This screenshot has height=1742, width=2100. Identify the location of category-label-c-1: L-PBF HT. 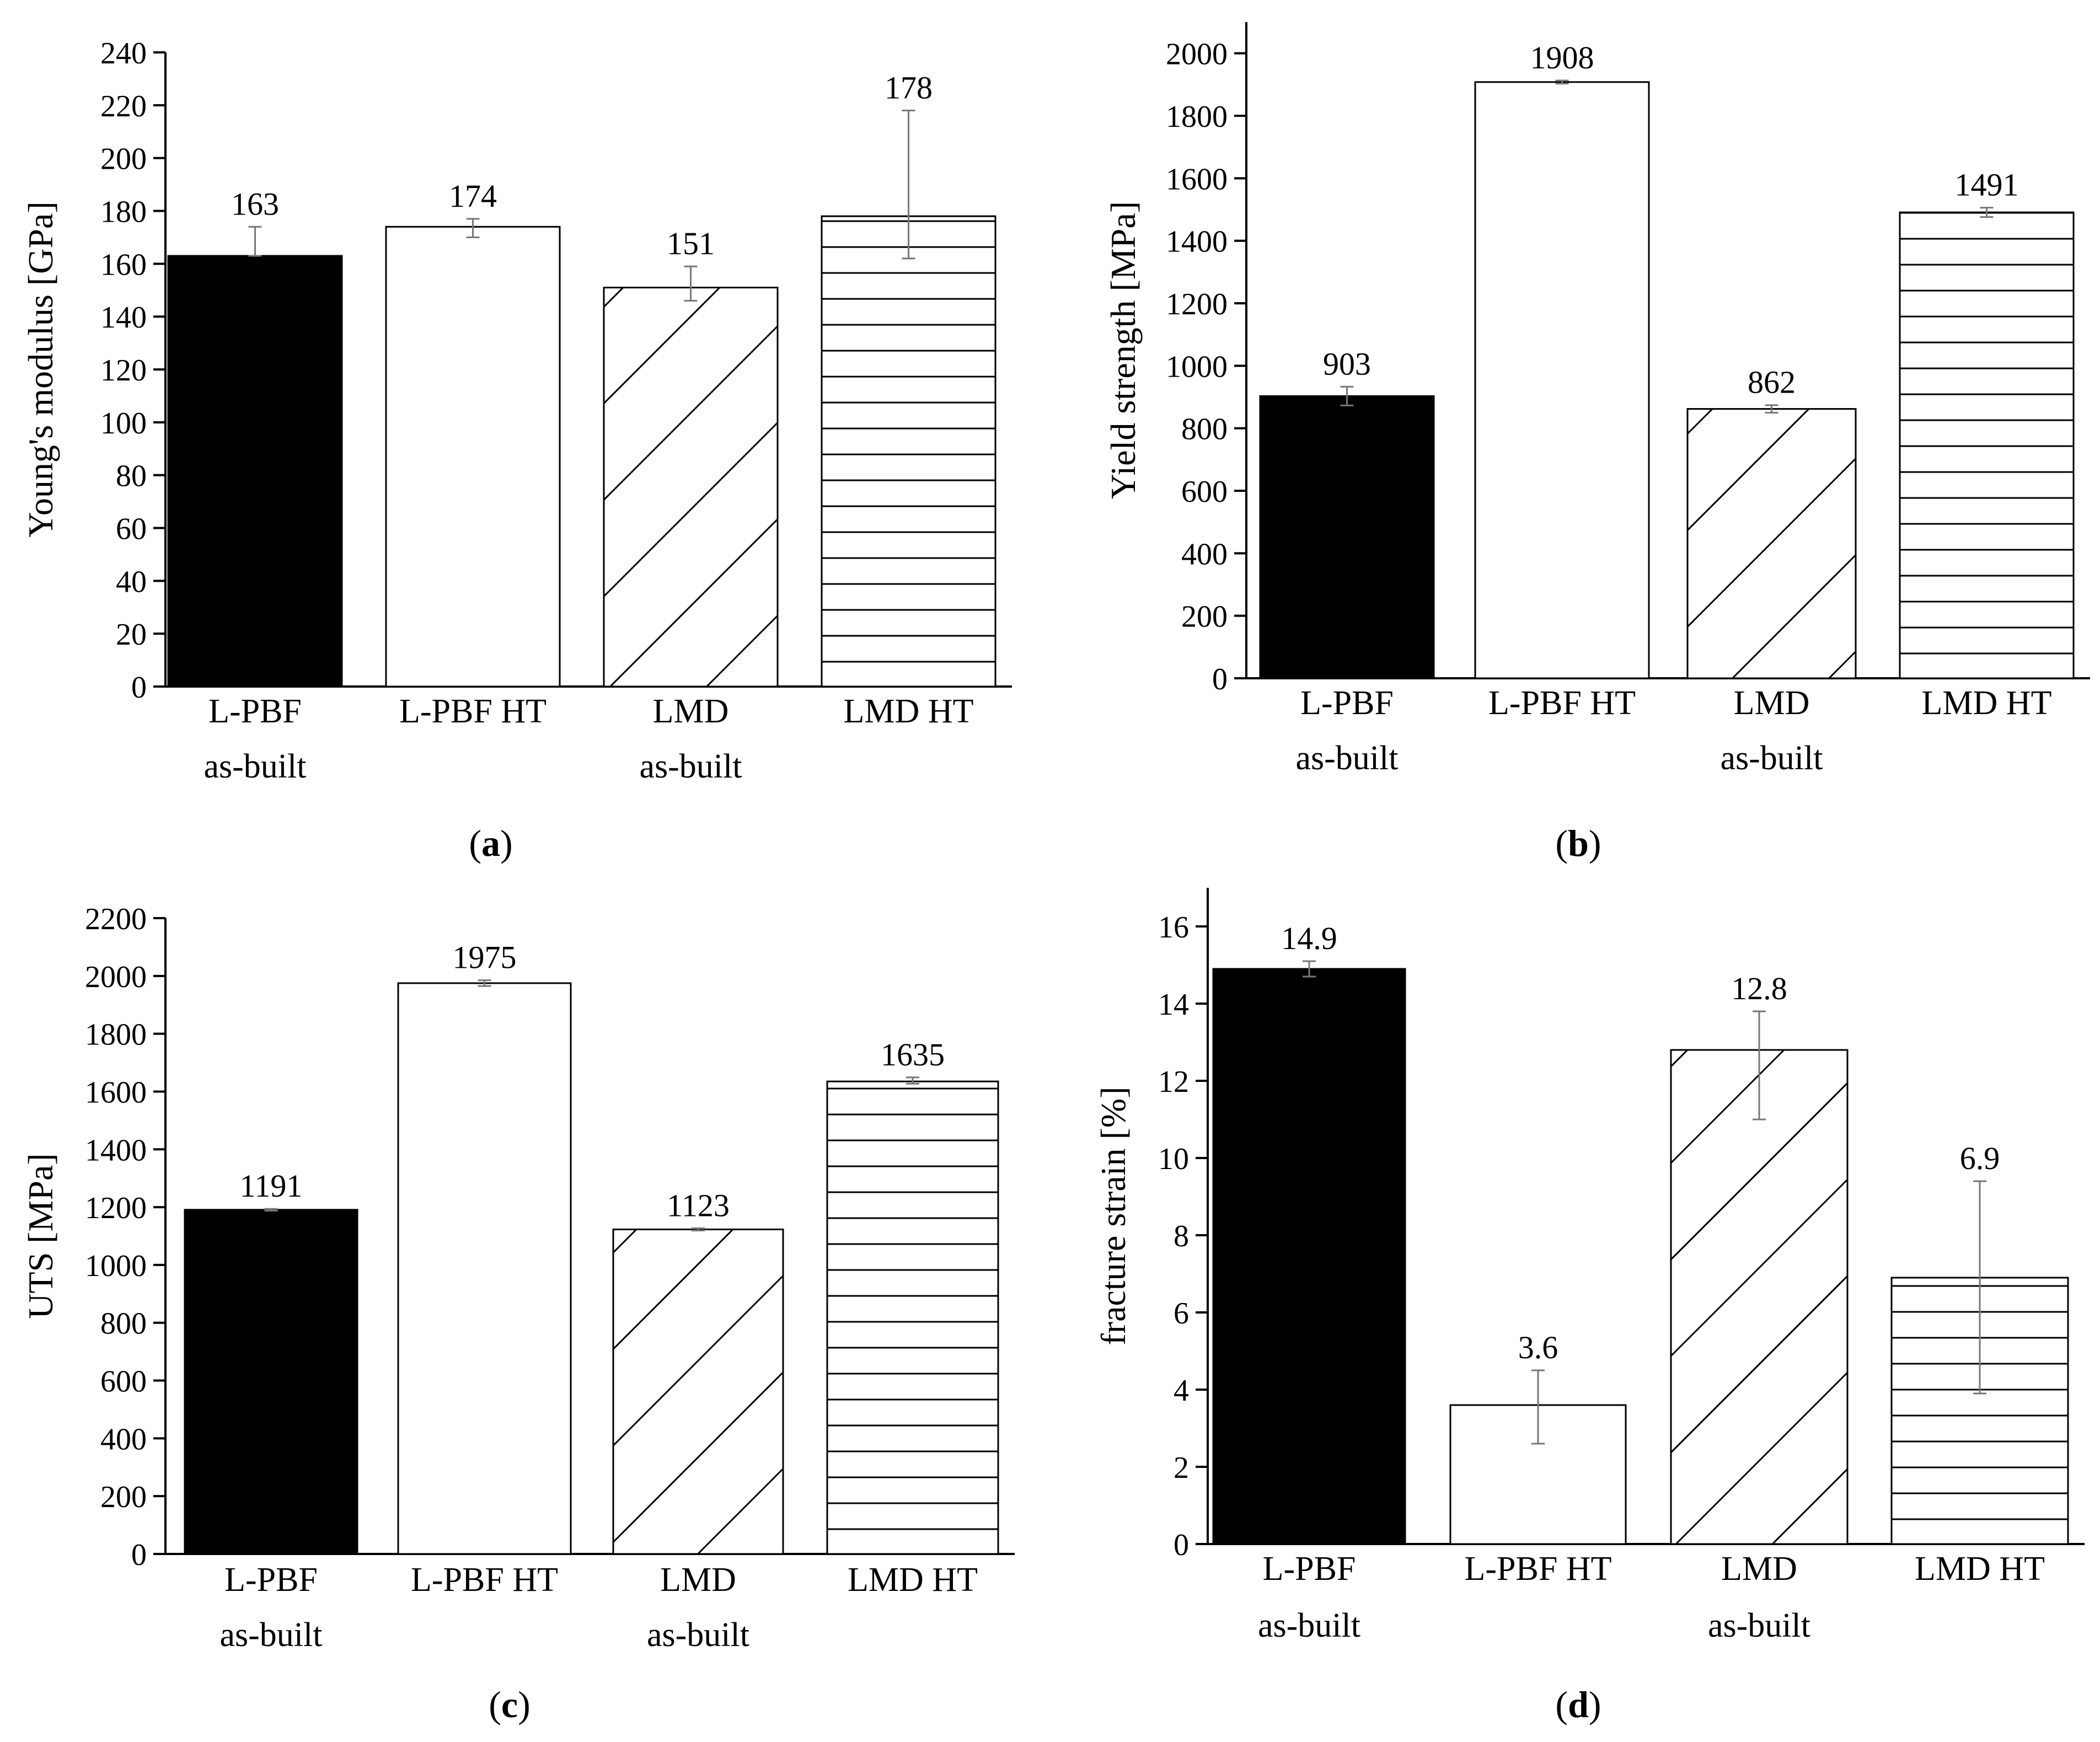
(484, 1580).